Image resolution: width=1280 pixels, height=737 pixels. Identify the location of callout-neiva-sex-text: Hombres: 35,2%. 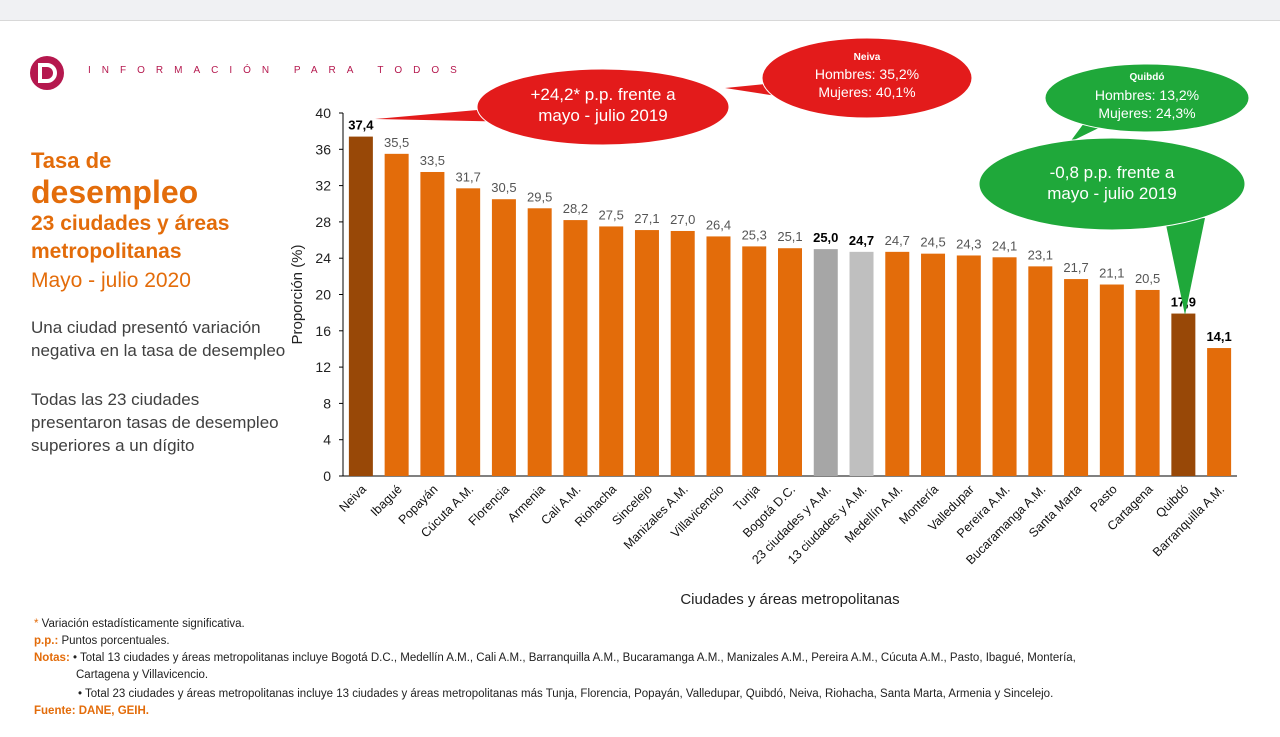
(867, 74).